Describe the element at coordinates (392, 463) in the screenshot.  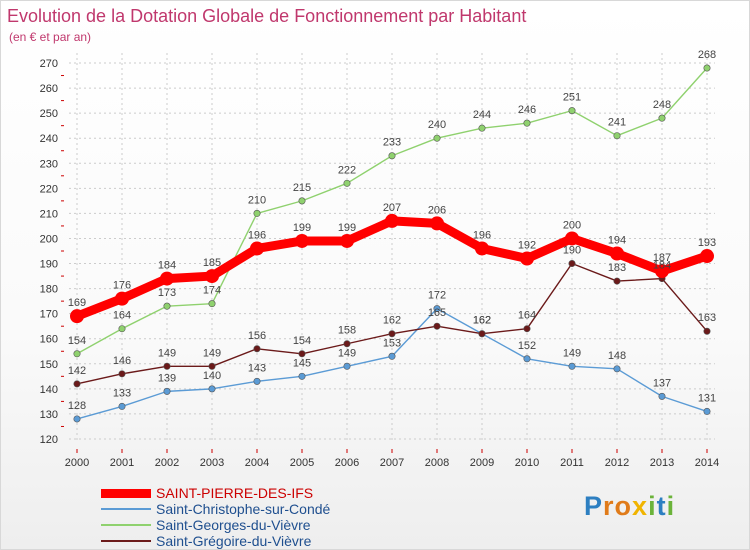
I see `x-tick-label: 2007` at that location.